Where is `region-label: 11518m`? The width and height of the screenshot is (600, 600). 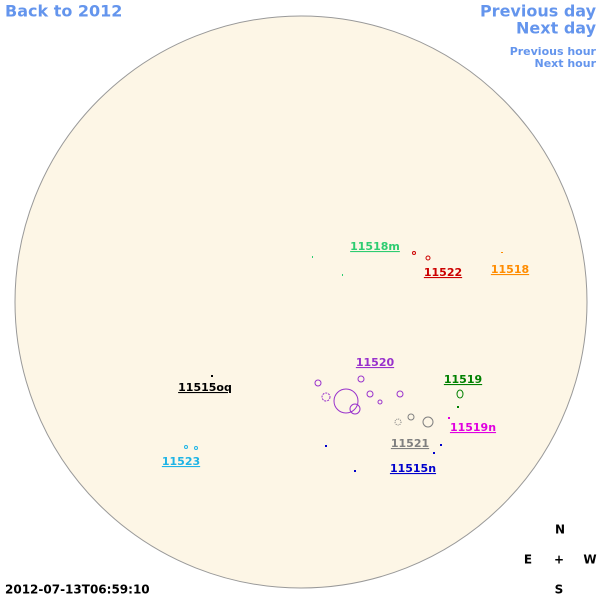 region-label: 11518m is located at coordinates (375, 246).